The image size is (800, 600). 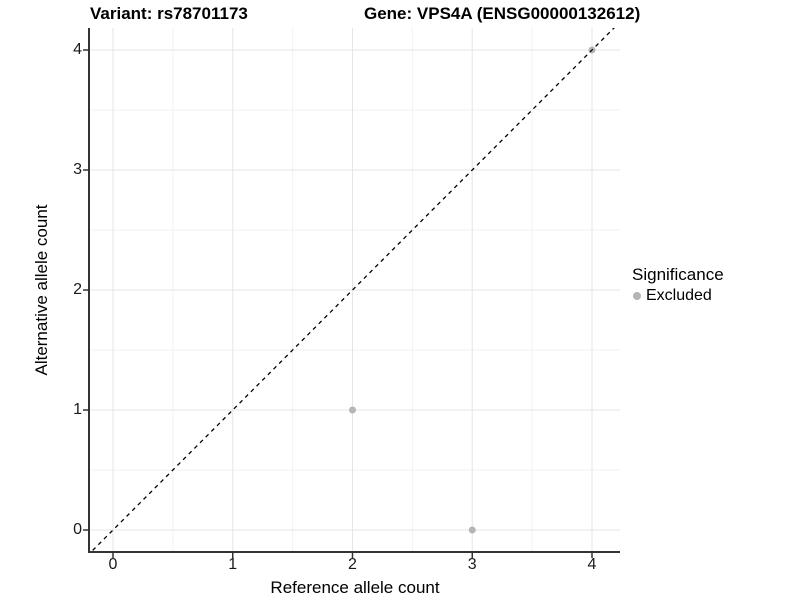 What do you see at coordinates (113, 564) in the screenshot?
I see `x-tick-label: 0` at bounding box center [113, 564].